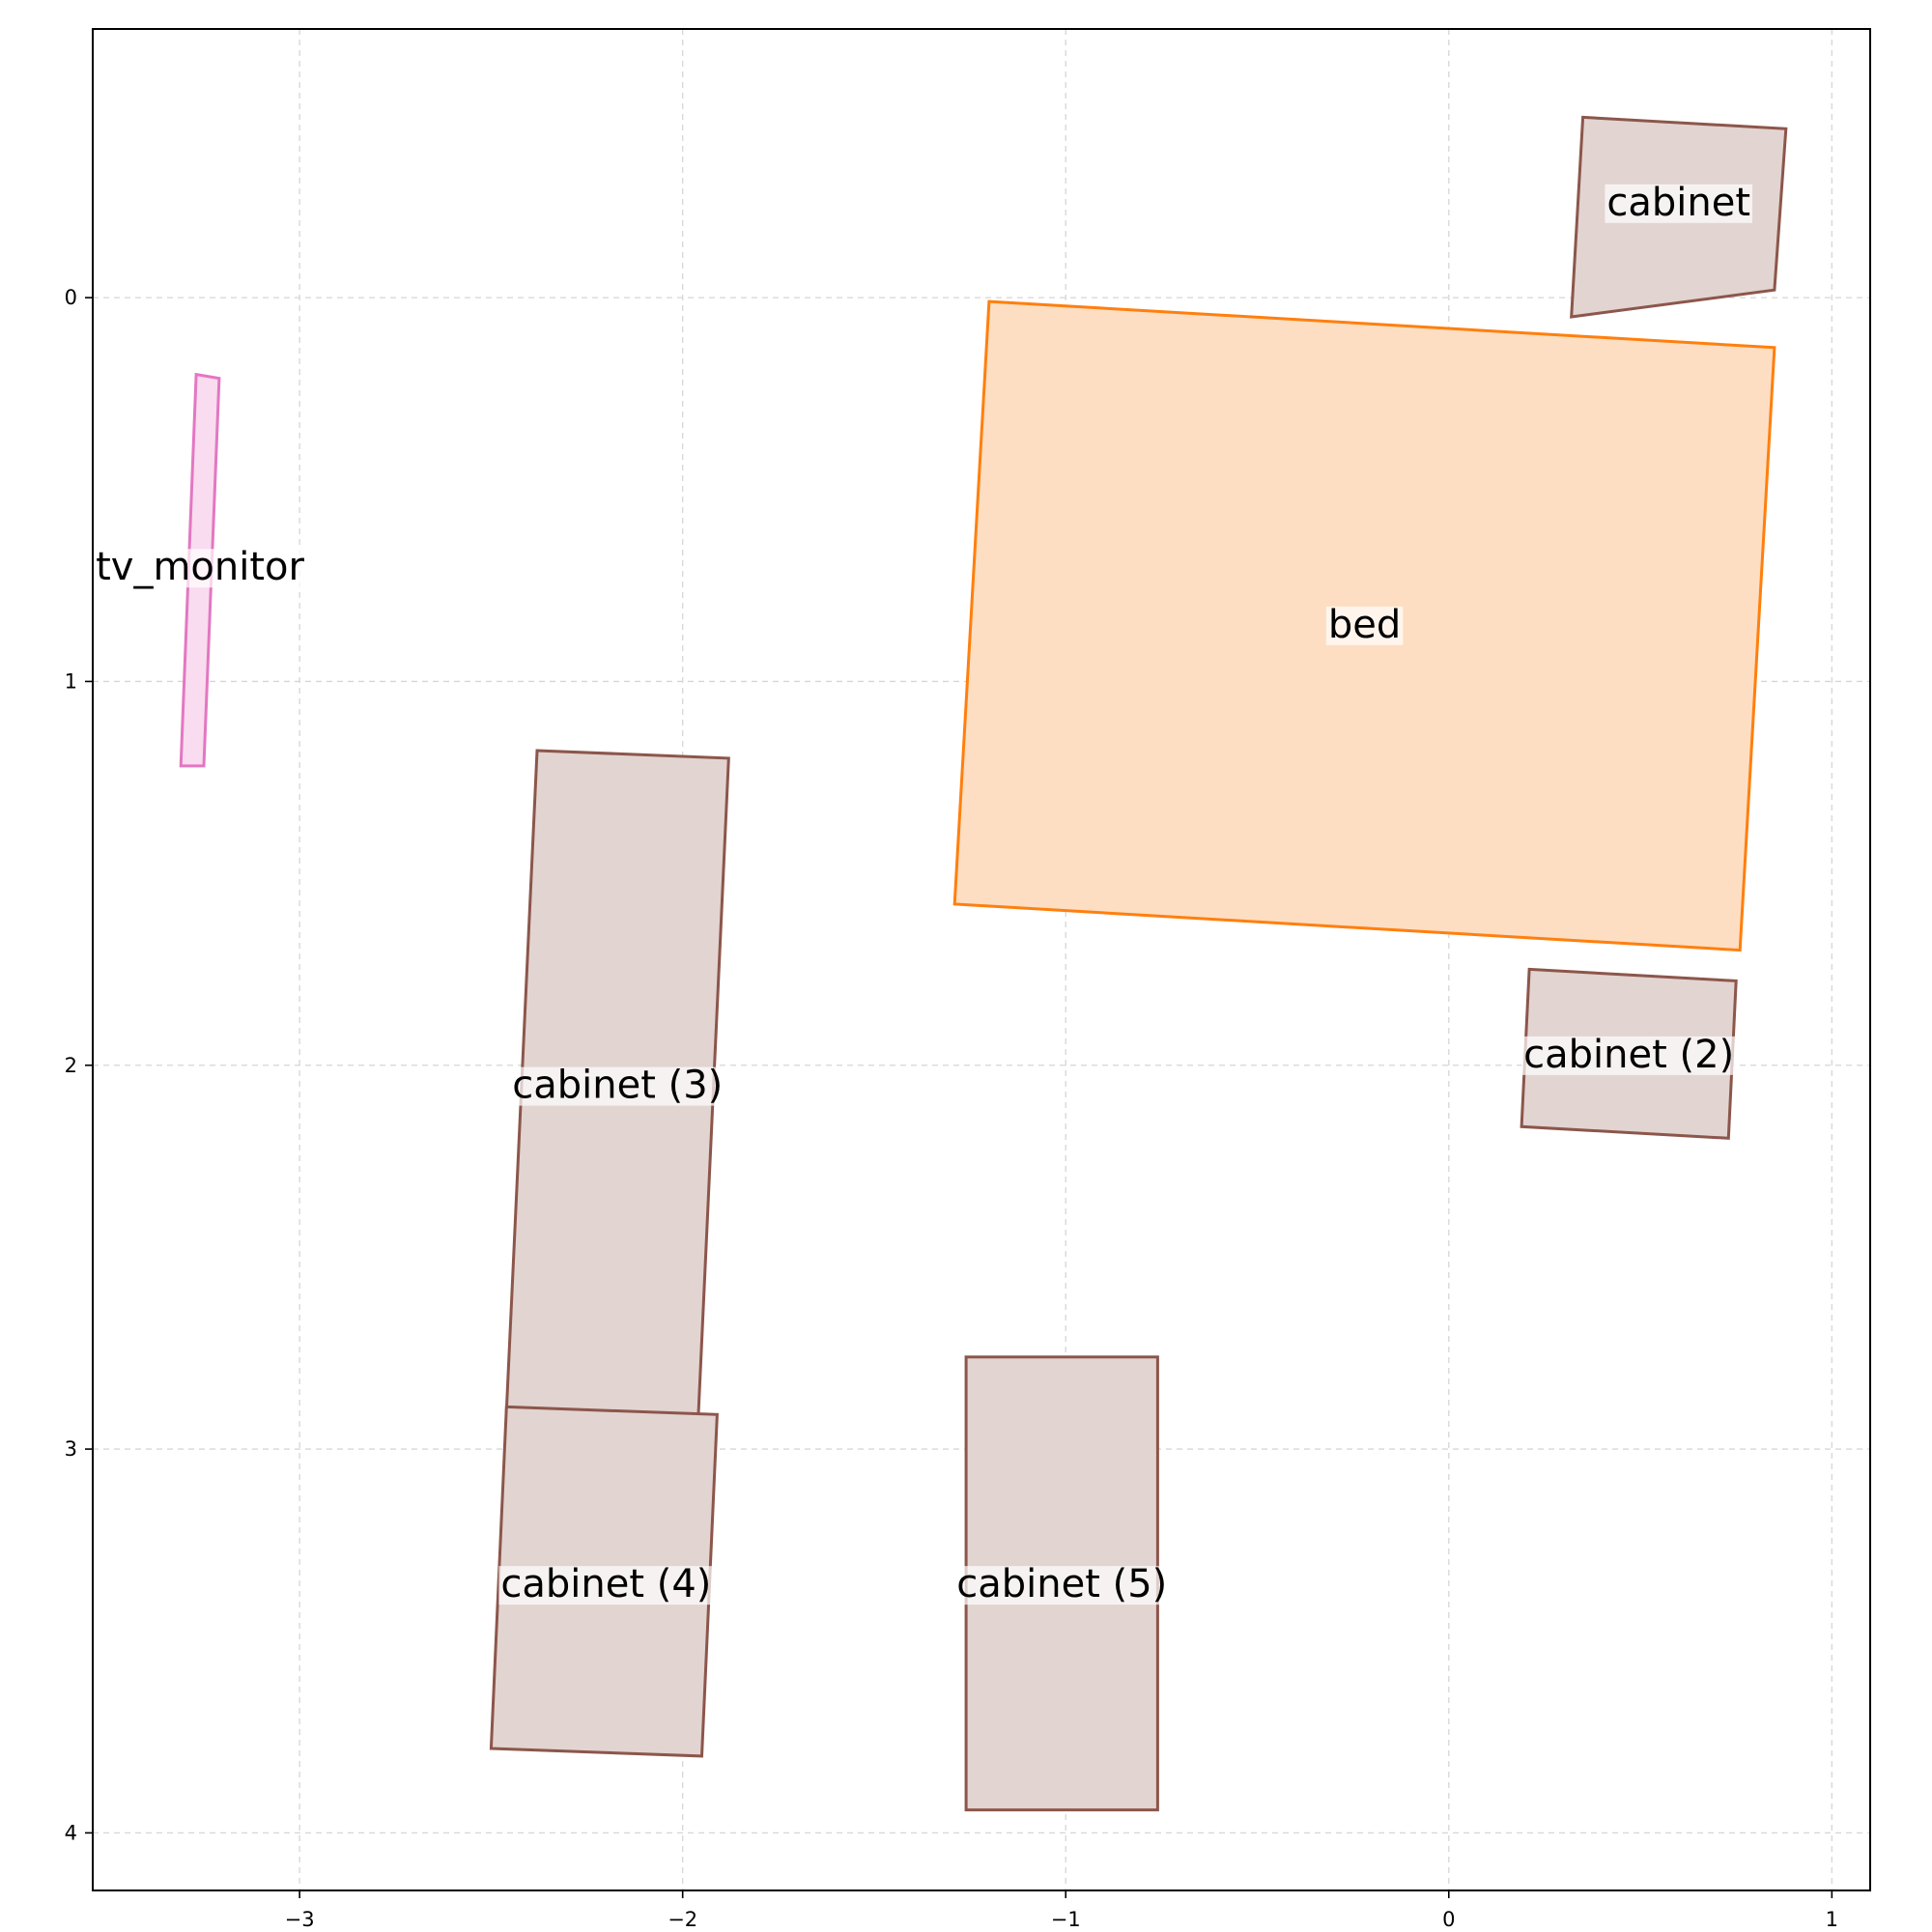  I want to click on object-label: bed, so click(1364, 625).